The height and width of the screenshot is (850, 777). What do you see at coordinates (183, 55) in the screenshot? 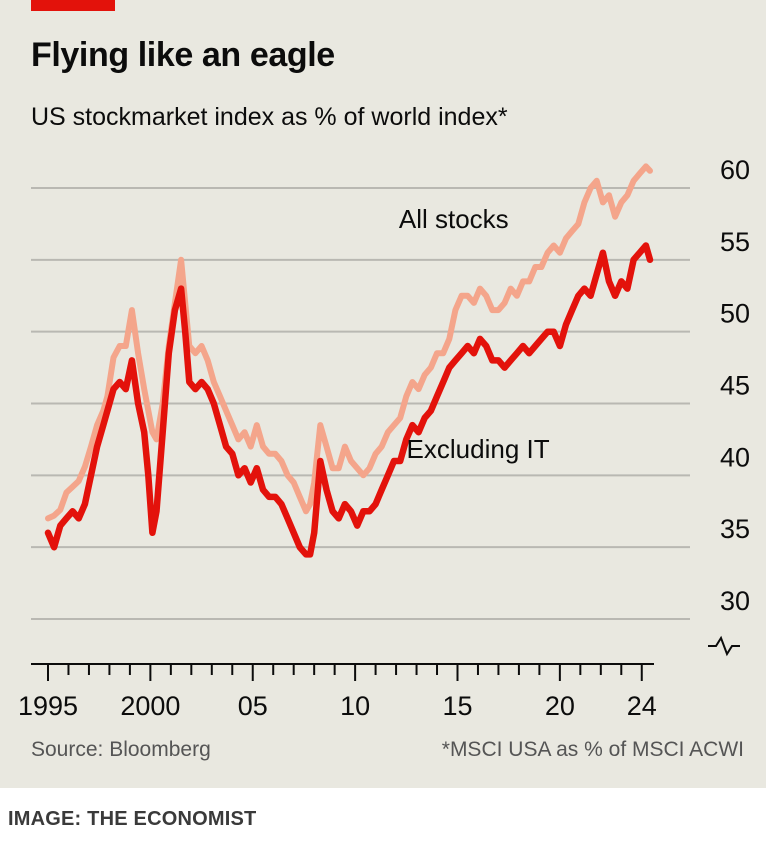
I see `chart-title: Flying like an eagle` at bounding box center [183, 55].